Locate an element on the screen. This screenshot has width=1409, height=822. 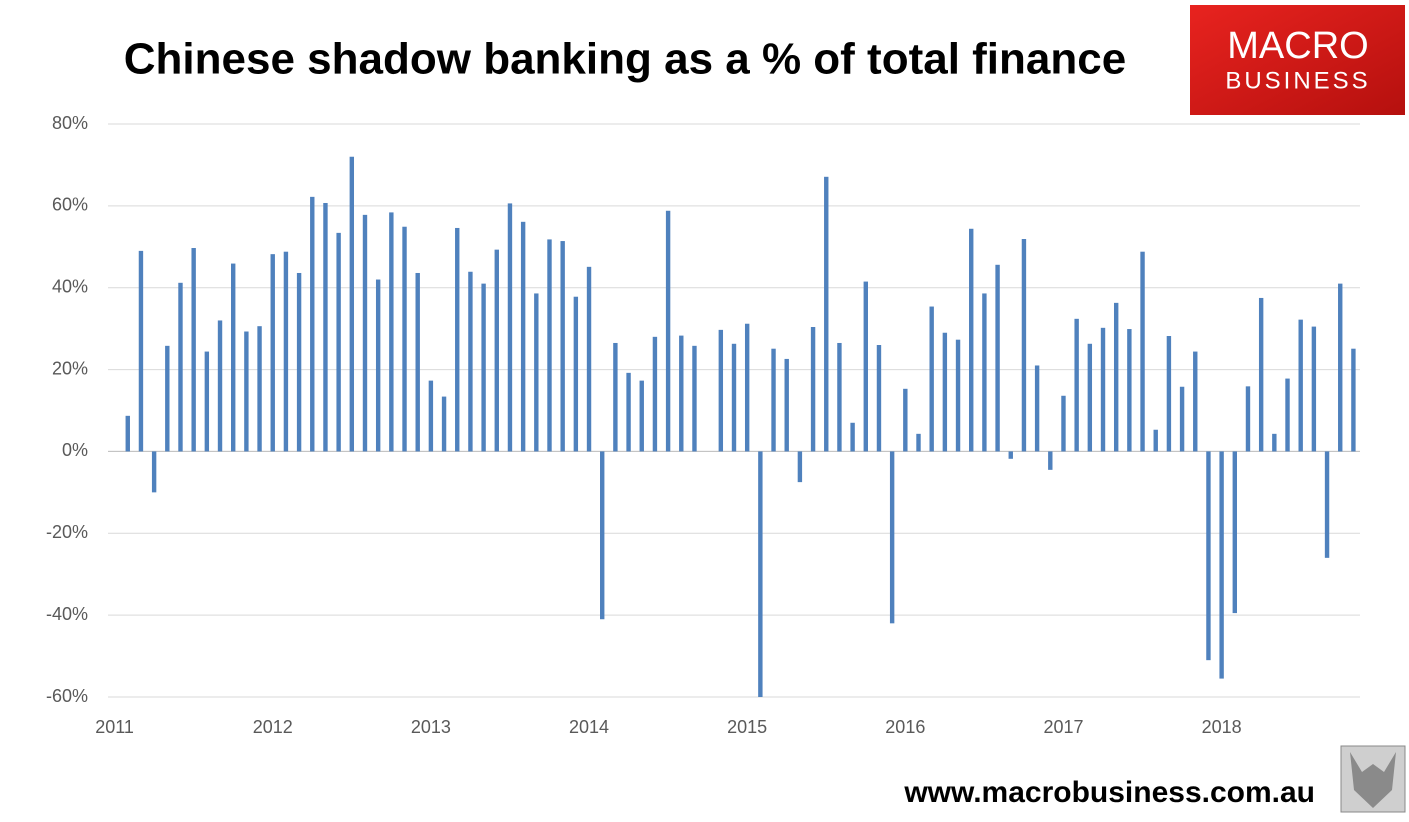
x-tick-label: 2011 is located at coordinates (114, 727).